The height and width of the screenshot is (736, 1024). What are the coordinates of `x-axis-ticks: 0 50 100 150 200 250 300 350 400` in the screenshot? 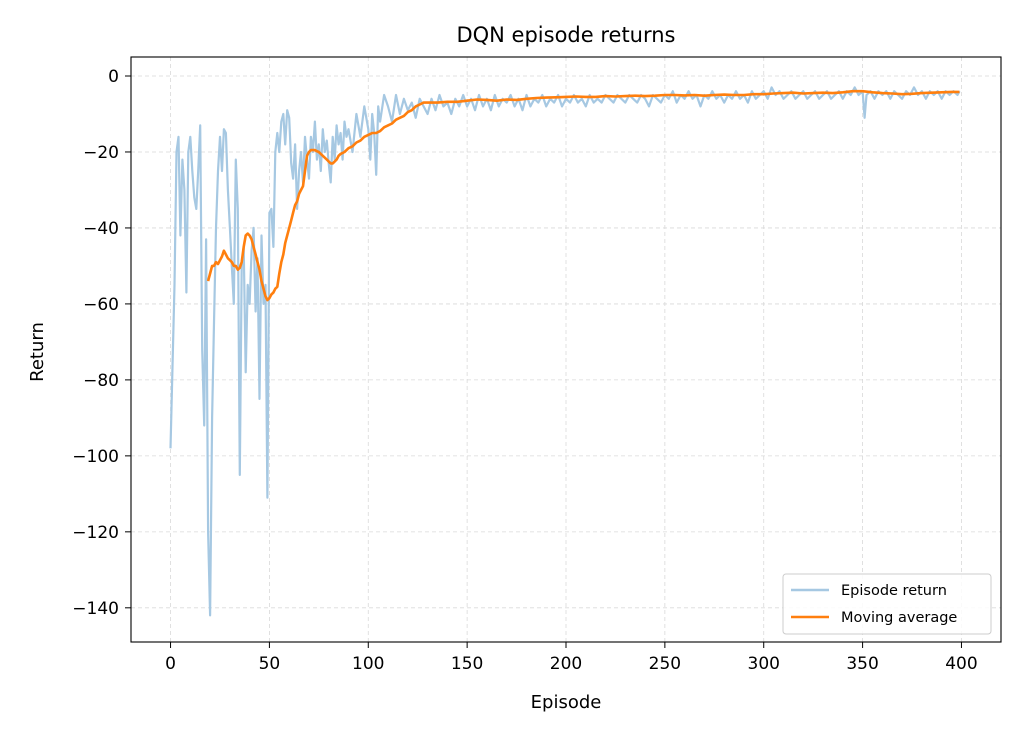 It's located at (571, 658).